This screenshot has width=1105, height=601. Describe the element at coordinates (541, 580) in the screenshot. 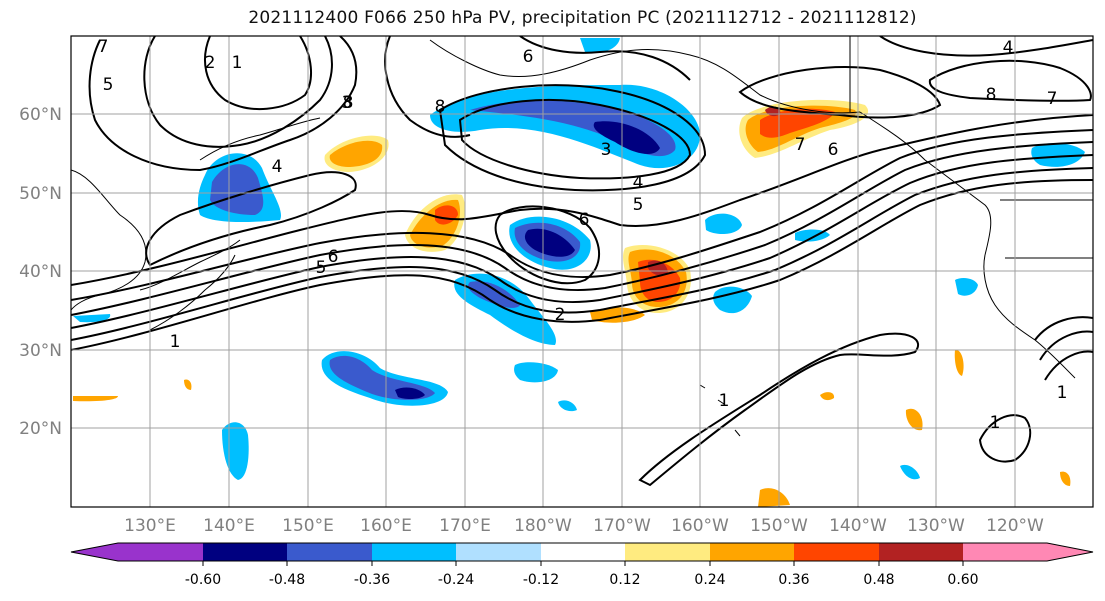

I see `colorbar-tick-label: -0.12` at that location.